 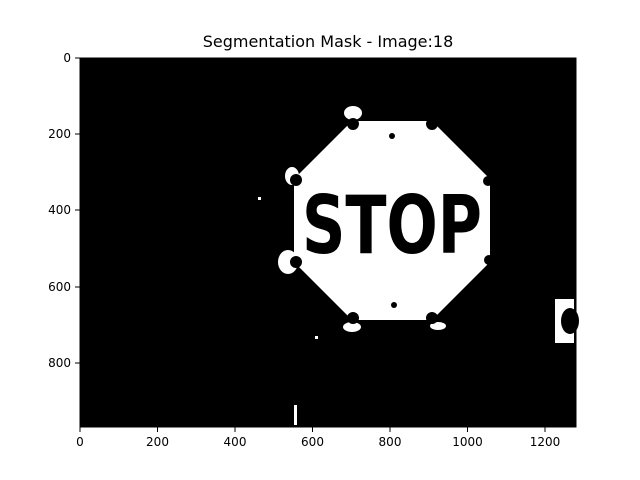 What do you see at coordinates (467, 442) in the screenshot?
I see `x-tick-label: 1000` at bounding box center [467, 442].